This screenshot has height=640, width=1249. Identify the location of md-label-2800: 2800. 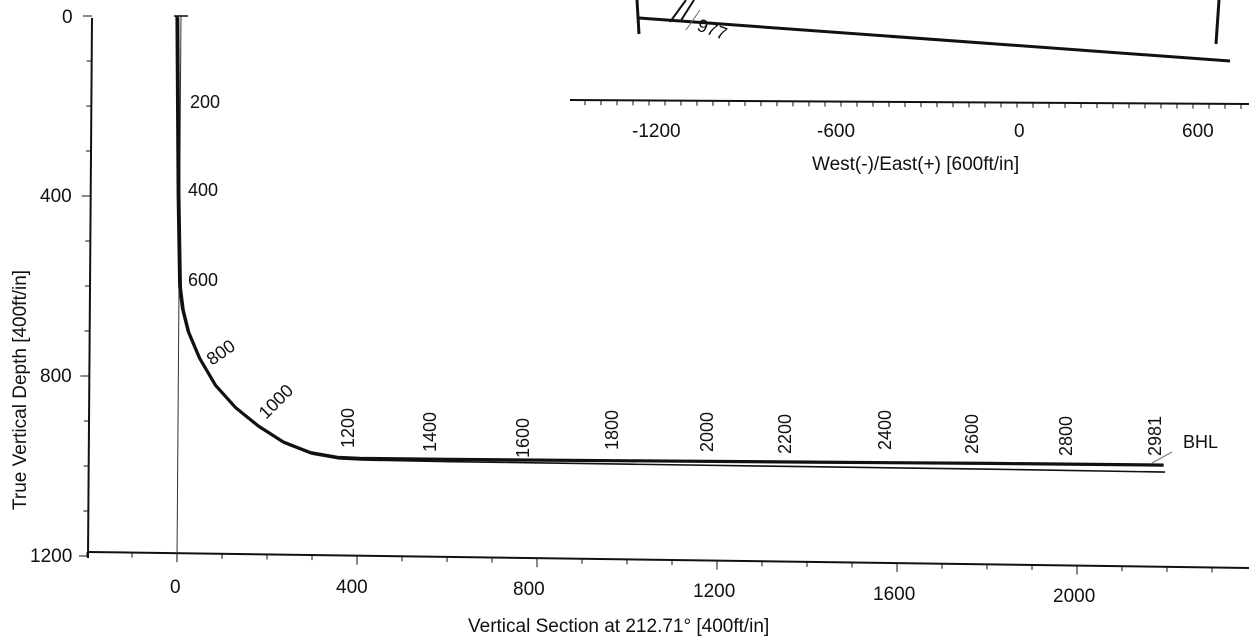
(1066, 436).